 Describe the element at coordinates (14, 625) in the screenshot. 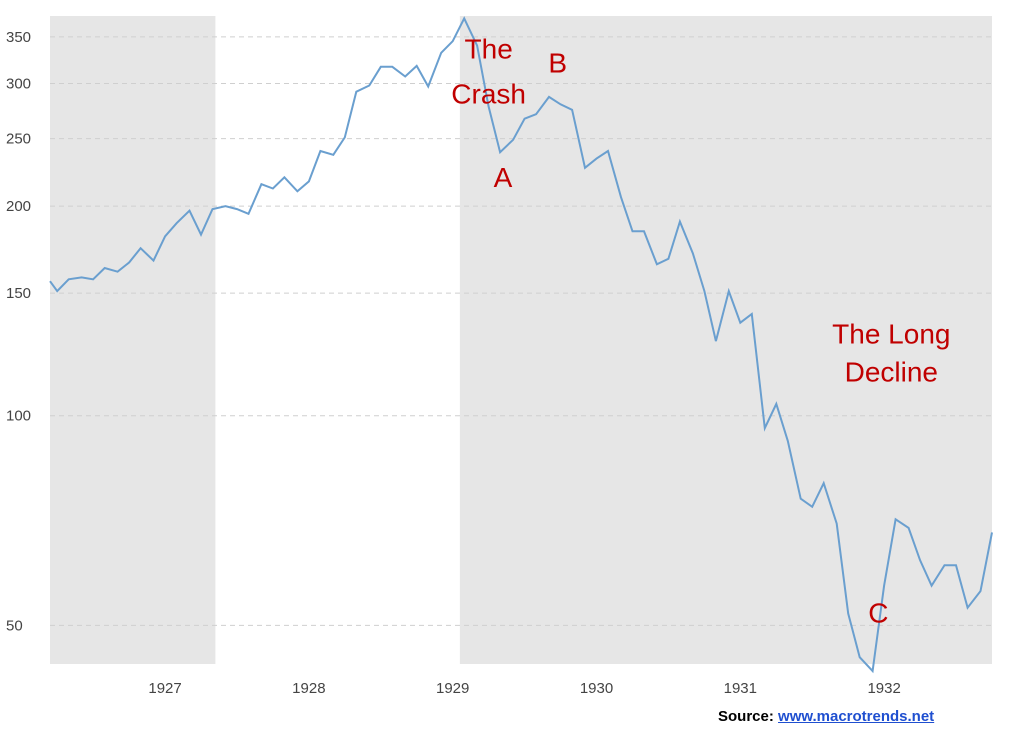

I see `y-tick-label: 50` at that location.